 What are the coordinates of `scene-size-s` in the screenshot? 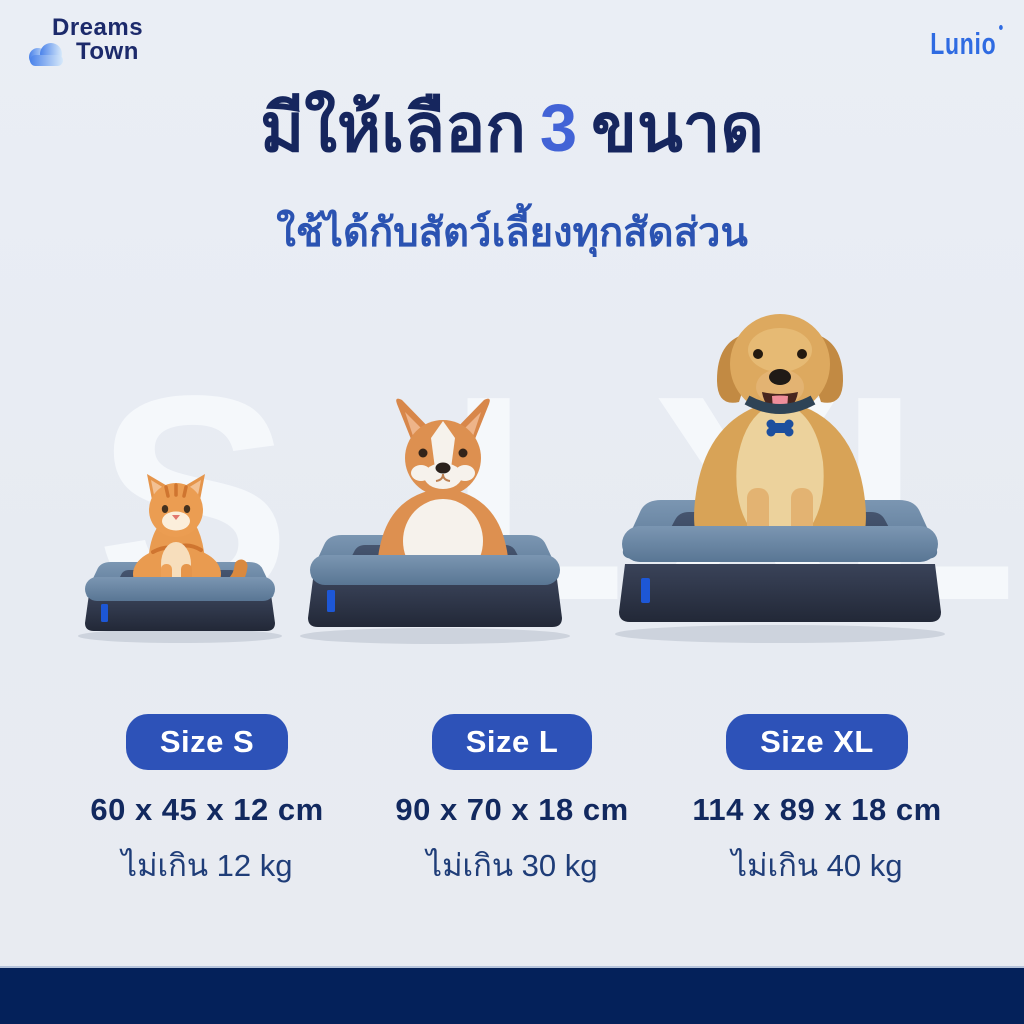 It's located at (180, 558).